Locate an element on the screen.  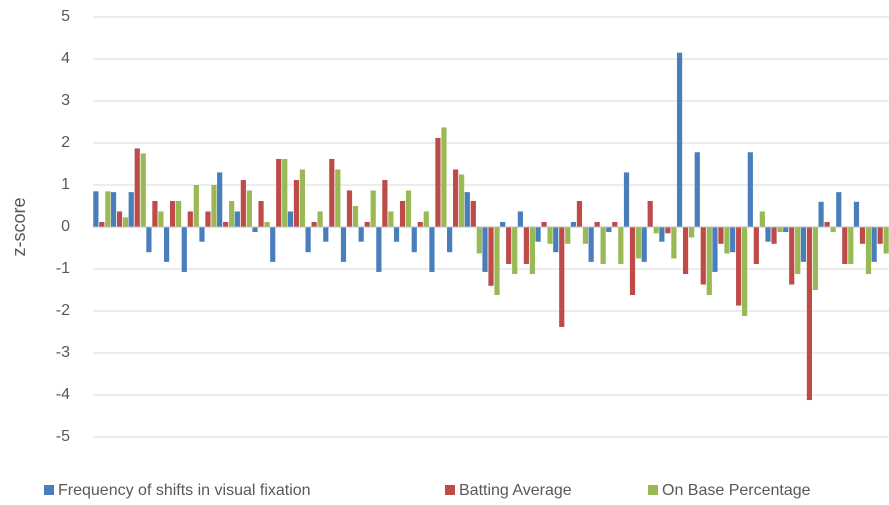
y-tick-label: -2 is located at coordinates (63, 310).